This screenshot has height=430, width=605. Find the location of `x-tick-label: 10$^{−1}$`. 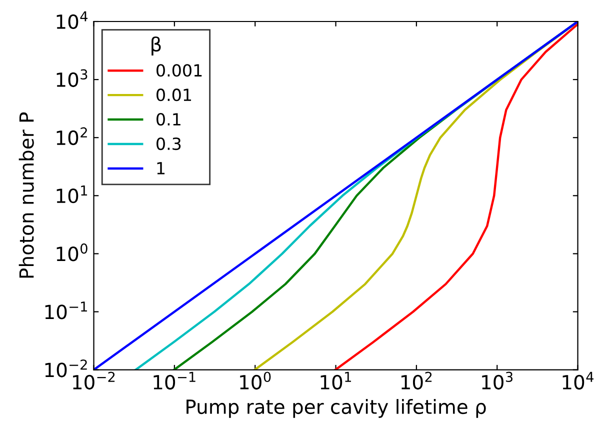

x-tick-label: 10$^{−1}$ is located at coordinates (175, 381).